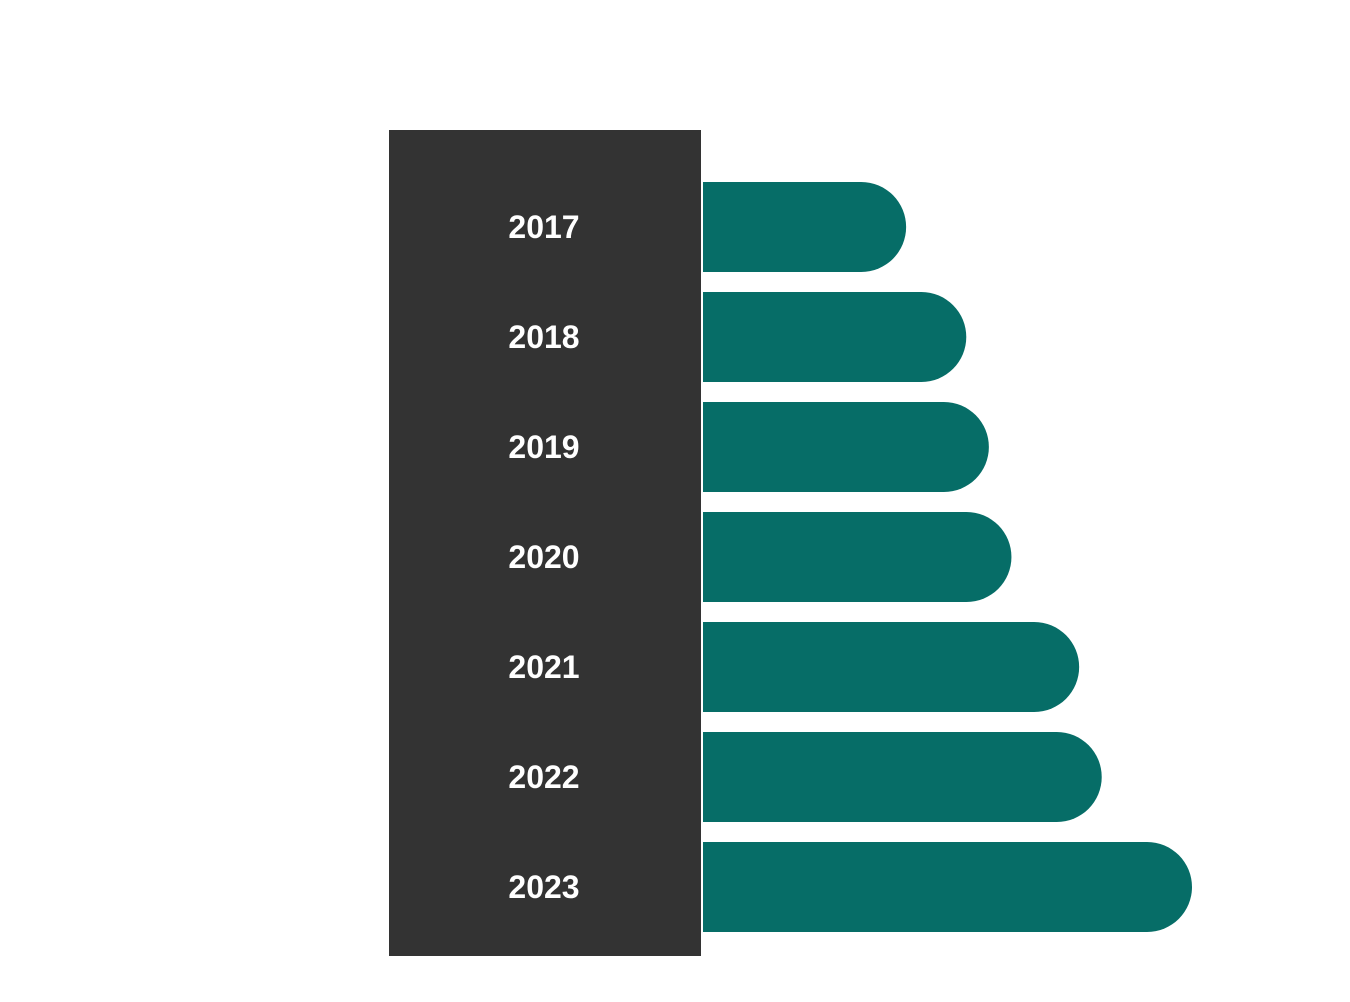 Image resolution: width=1350 pixels, height=1002 pixels. Describe the element at coordinates (891, 667) in the screenshot. I see `bar-2021` at that location.